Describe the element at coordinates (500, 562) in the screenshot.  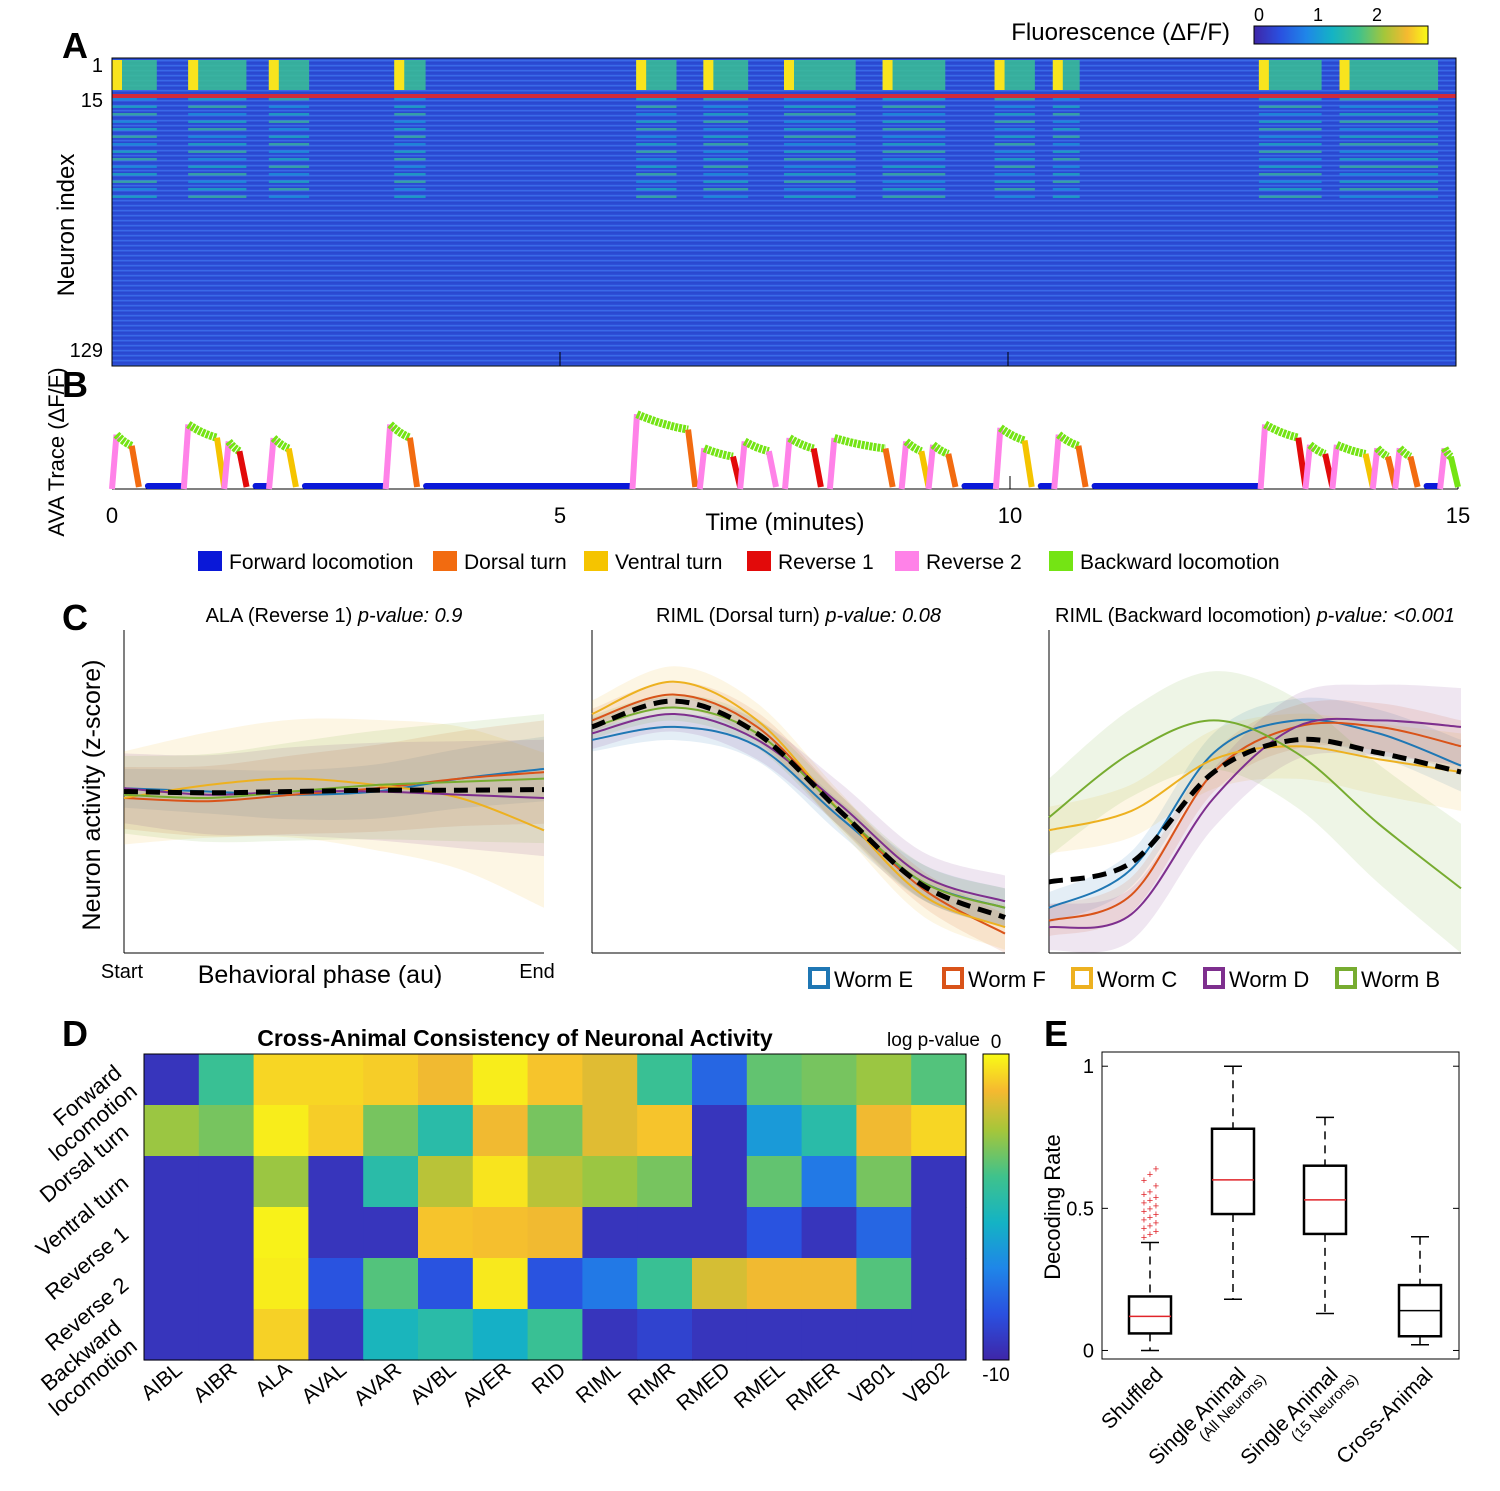
I see `b-legend-item: Dorsal turn` at that location.